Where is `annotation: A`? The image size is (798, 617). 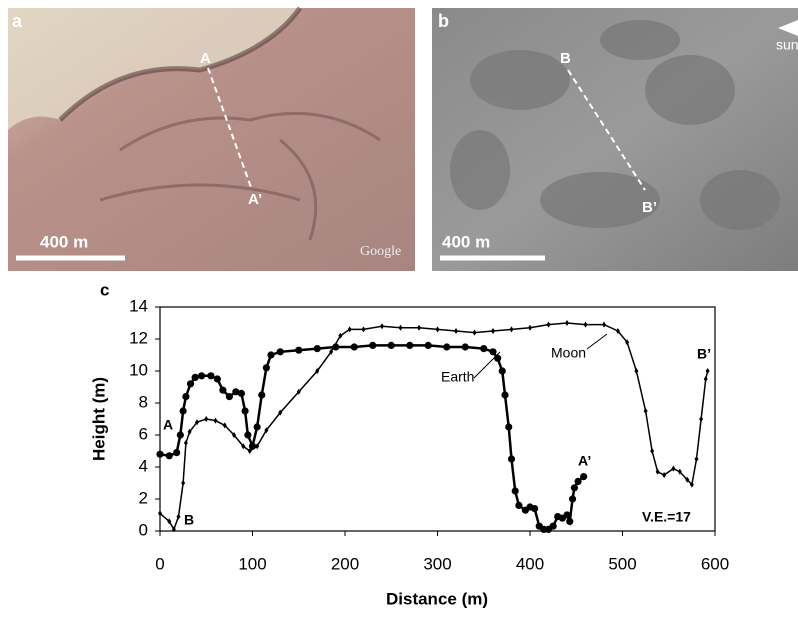
annotation: A is located at coordinates (168, 425).